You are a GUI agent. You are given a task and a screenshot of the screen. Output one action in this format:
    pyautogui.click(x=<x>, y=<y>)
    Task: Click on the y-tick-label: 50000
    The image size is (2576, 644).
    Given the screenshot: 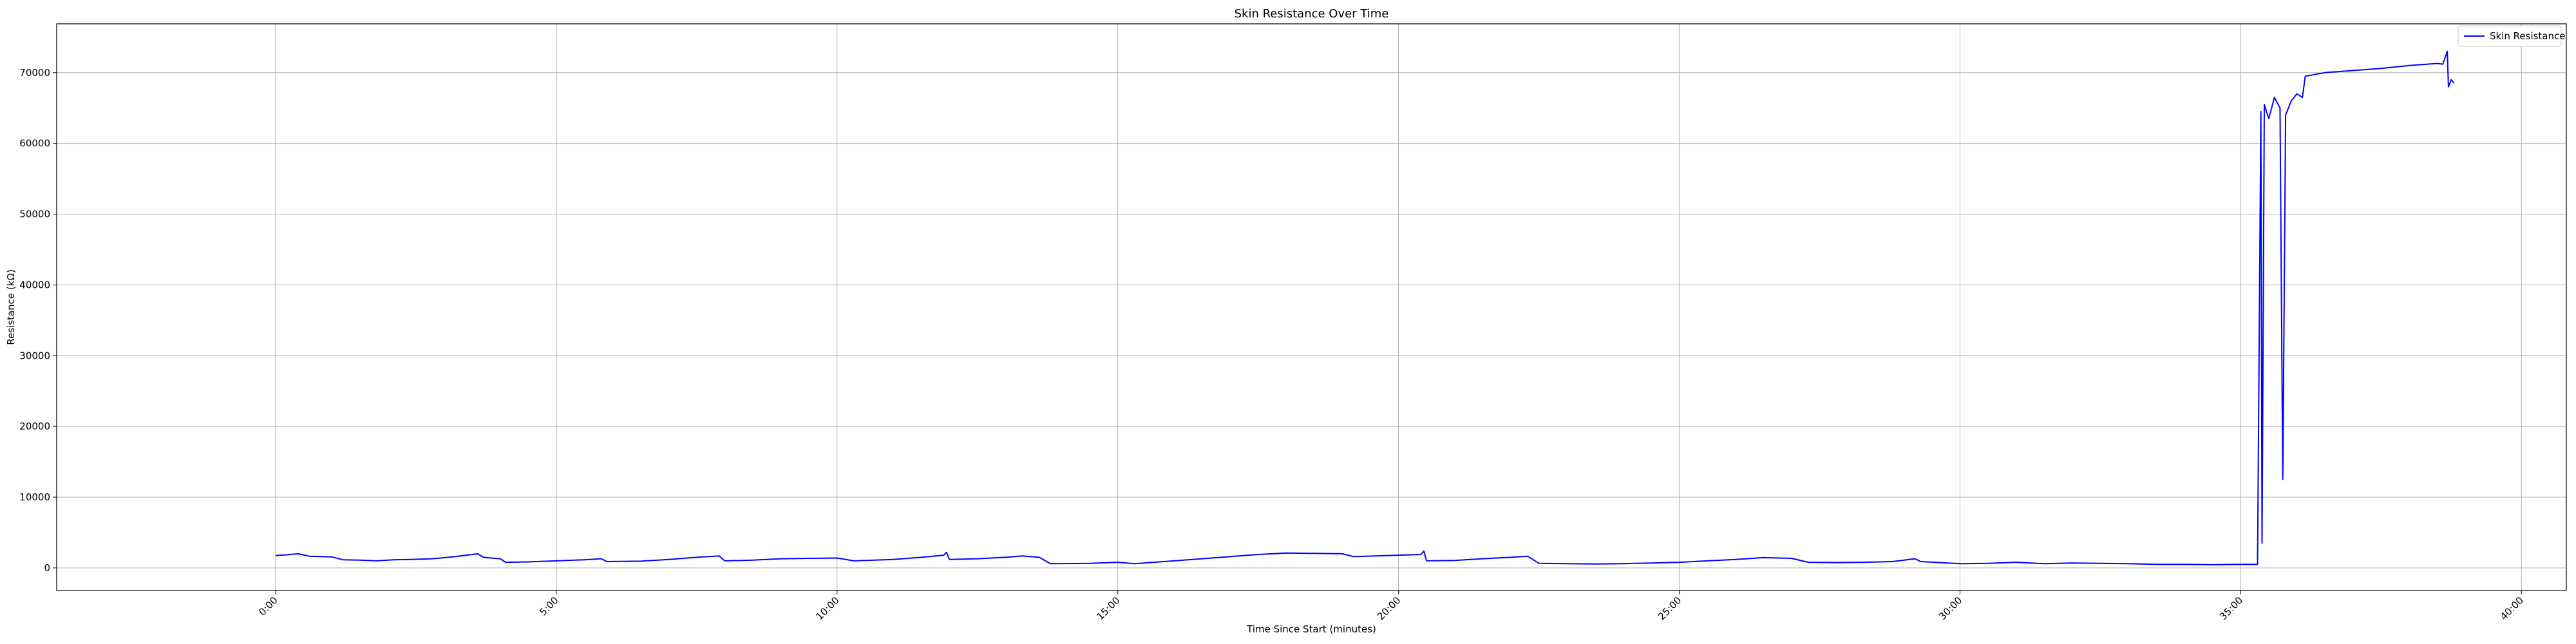 What is the action you would take?
    pyautogui.click(x=34, y=215)
    